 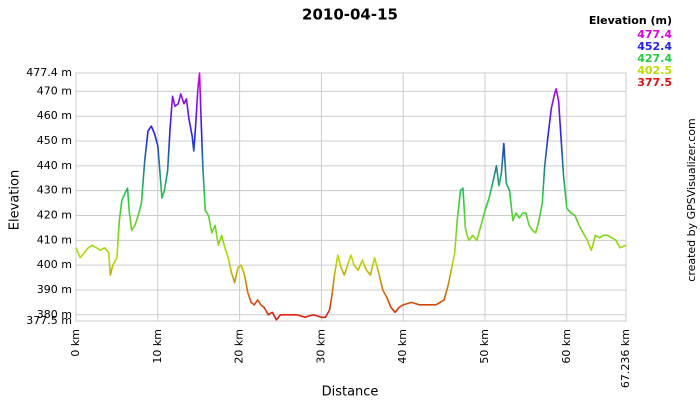 I want to click on x-tick-label: 50 km, so click(x=484, y=346).